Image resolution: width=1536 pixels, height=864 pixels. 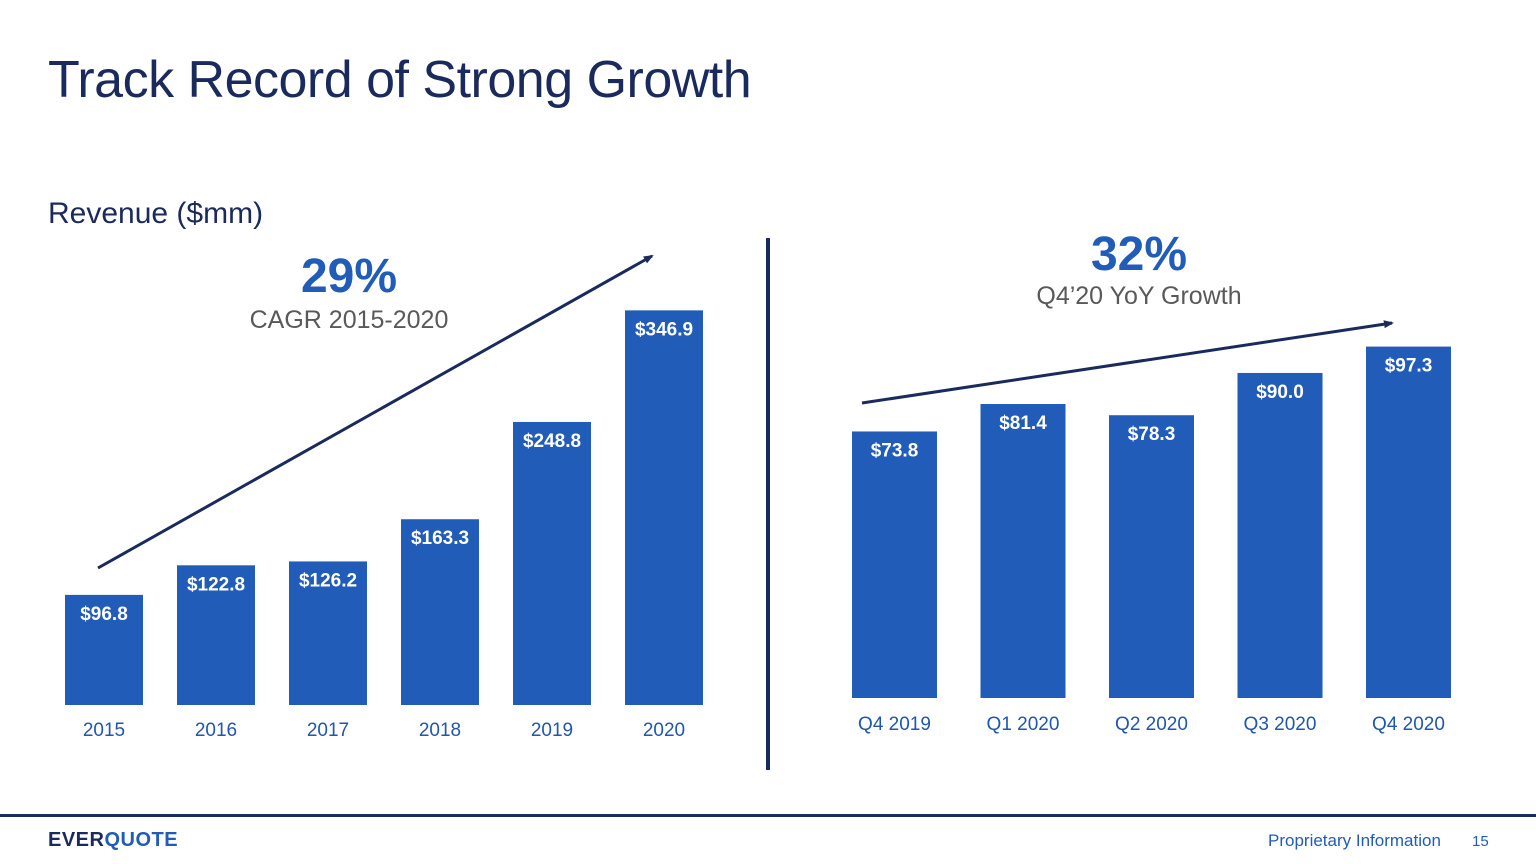 I want to click on chart-divider, so click(x=768, y=504).